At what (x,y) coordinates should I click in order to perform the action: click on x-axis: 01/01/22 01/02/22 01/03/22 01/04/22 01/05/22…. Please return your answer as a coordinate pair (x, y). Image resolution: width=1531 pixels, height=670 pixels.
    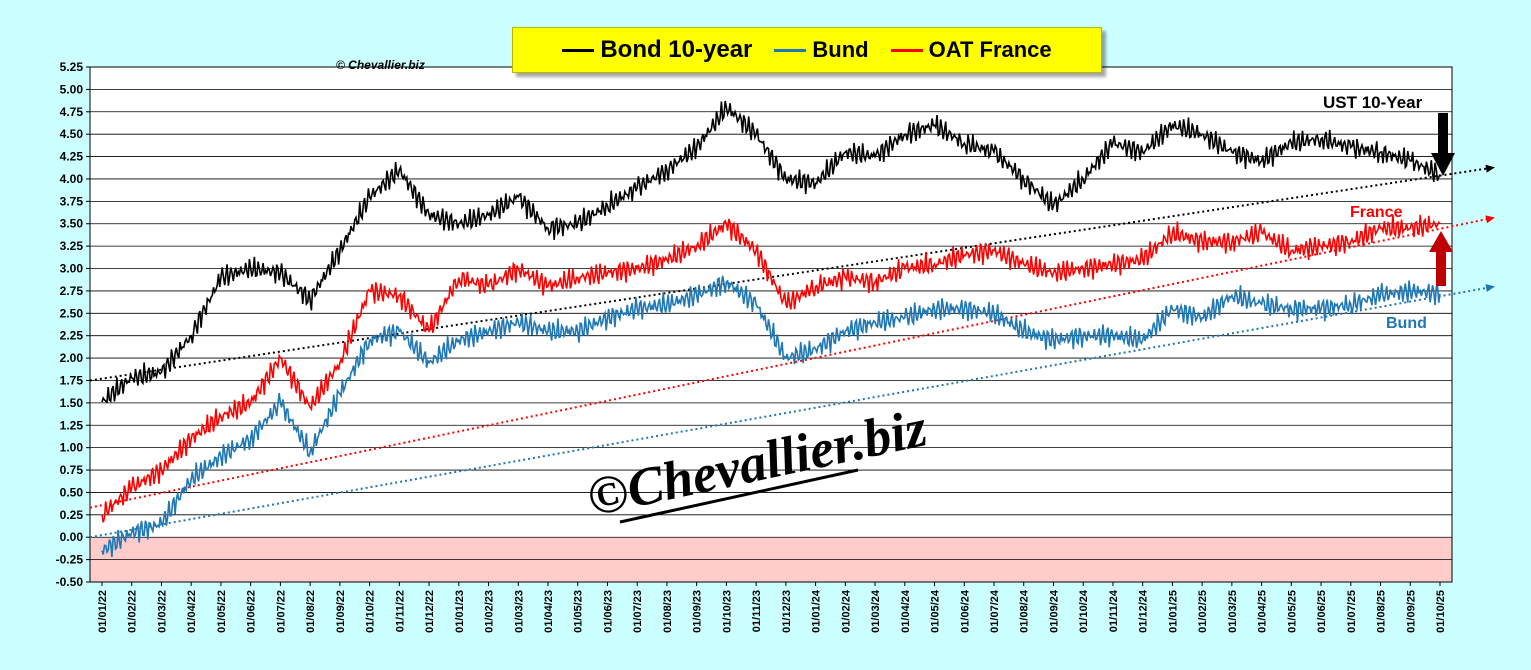
    Looking at the image, I should click on (772, 607).